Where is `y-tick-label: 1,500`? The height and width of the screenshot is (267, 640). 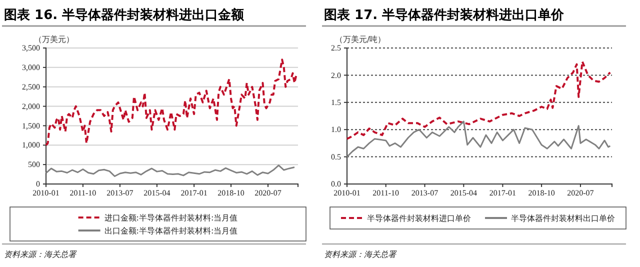 y-tick-label: 1,500 is located at coordinates (31, 125).